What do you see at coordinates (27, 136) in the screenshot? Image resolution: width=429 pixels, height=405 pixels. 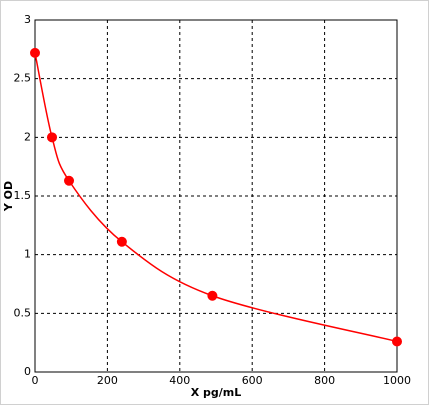 I see `y-tick-label: 2` at bounding box center [27, 136].